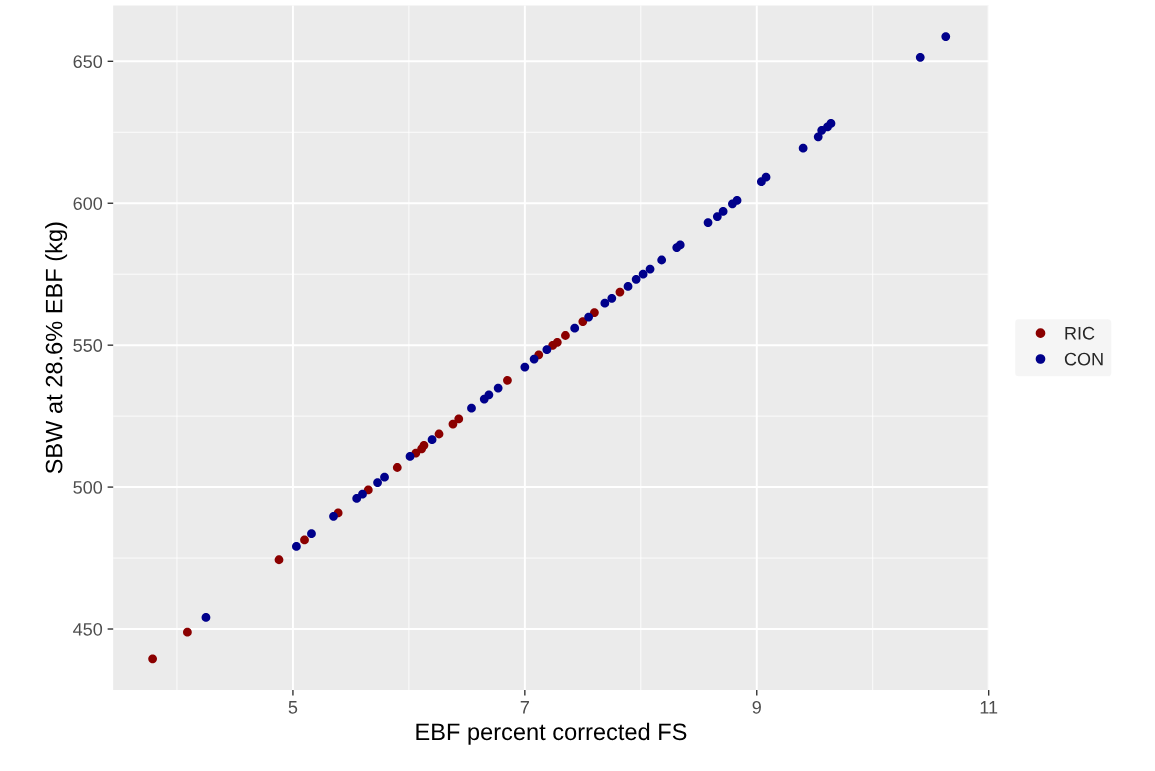  Describe the element at coordinates (56, 348) in the screenshot. I see `y-axis-title: SBW at 28.6% EBF (kg)` at that location.